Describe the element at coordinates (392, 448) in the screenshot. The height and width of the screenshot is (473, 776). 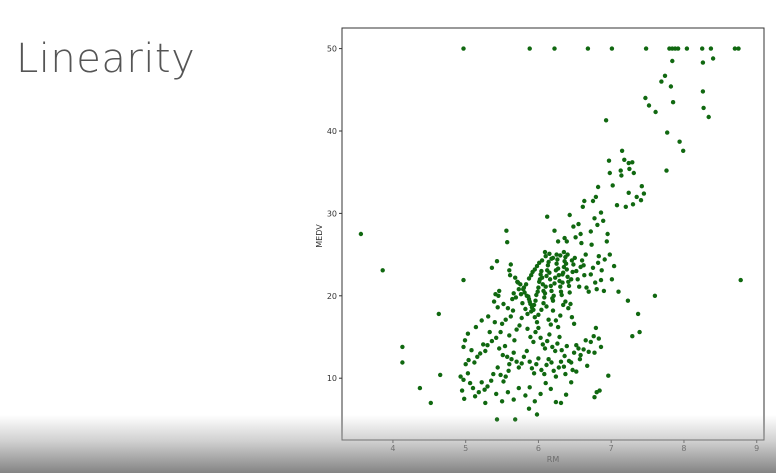
I see `x-tick-label: 4` at that location.